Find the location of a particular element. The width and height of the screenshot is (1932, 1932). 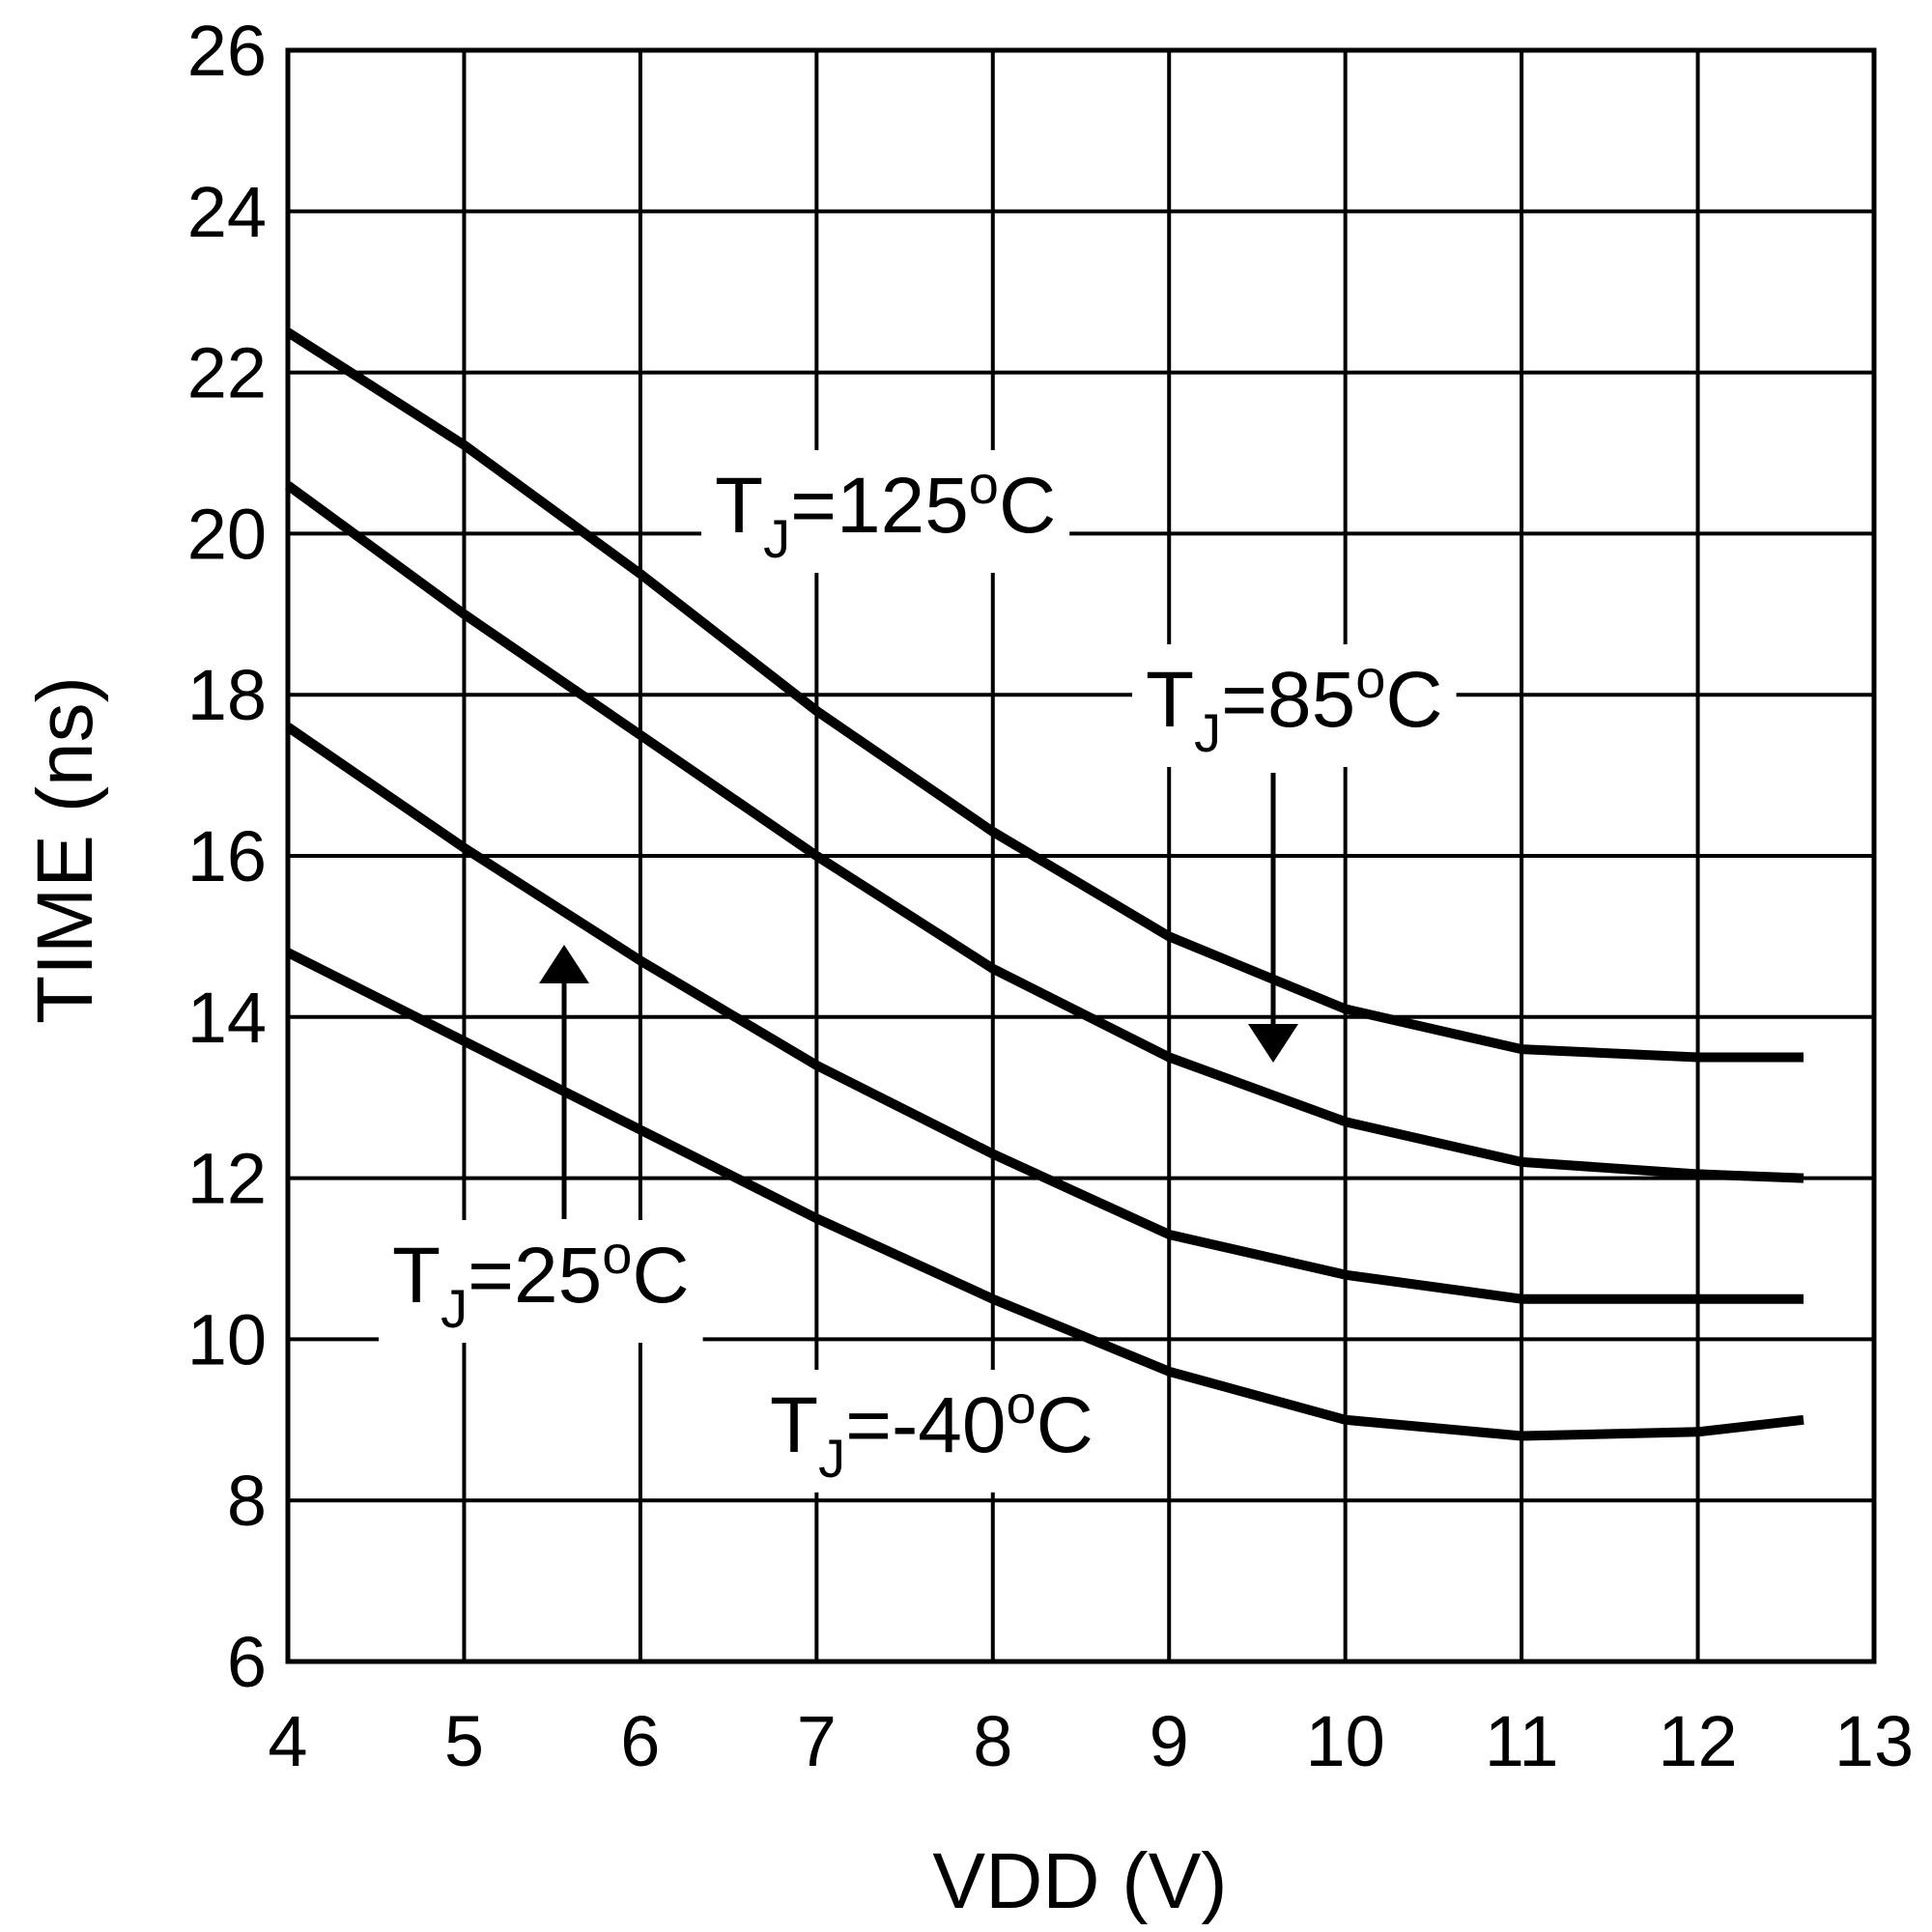

series-label-text: TJ=85oC is located at coordinates (1294, 705).